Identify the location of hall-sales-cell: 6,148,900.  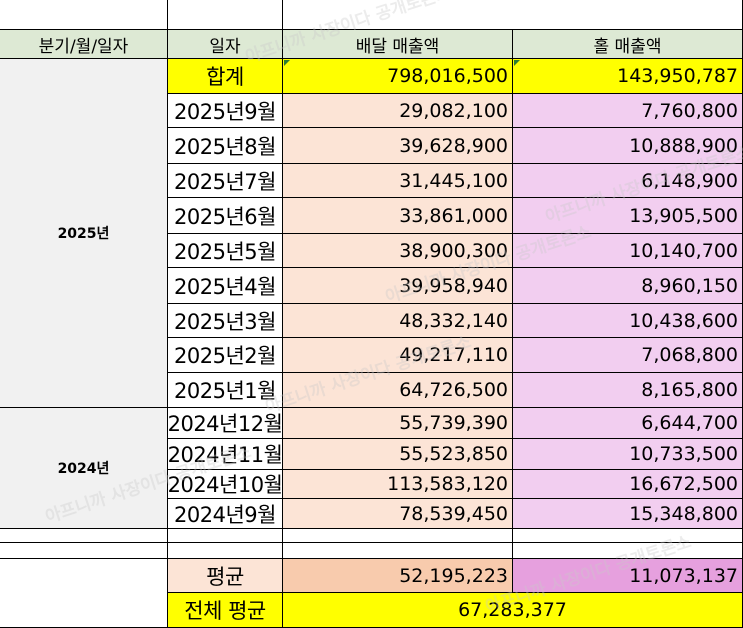
(628, 181).